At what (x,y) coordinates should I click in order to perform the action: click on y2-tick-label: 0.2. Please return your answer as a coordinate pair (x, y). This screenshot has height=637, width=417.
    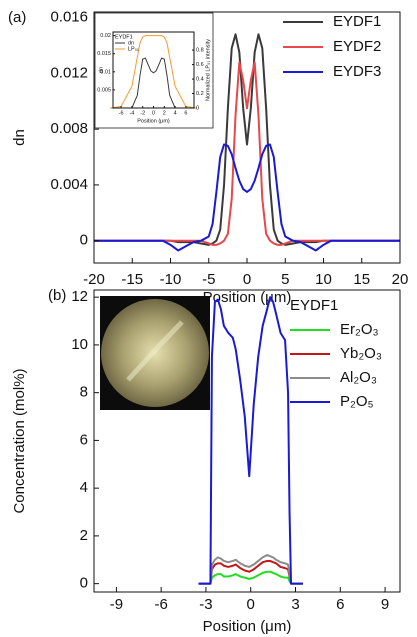
    Looking at the image, I should click on (200, 94).